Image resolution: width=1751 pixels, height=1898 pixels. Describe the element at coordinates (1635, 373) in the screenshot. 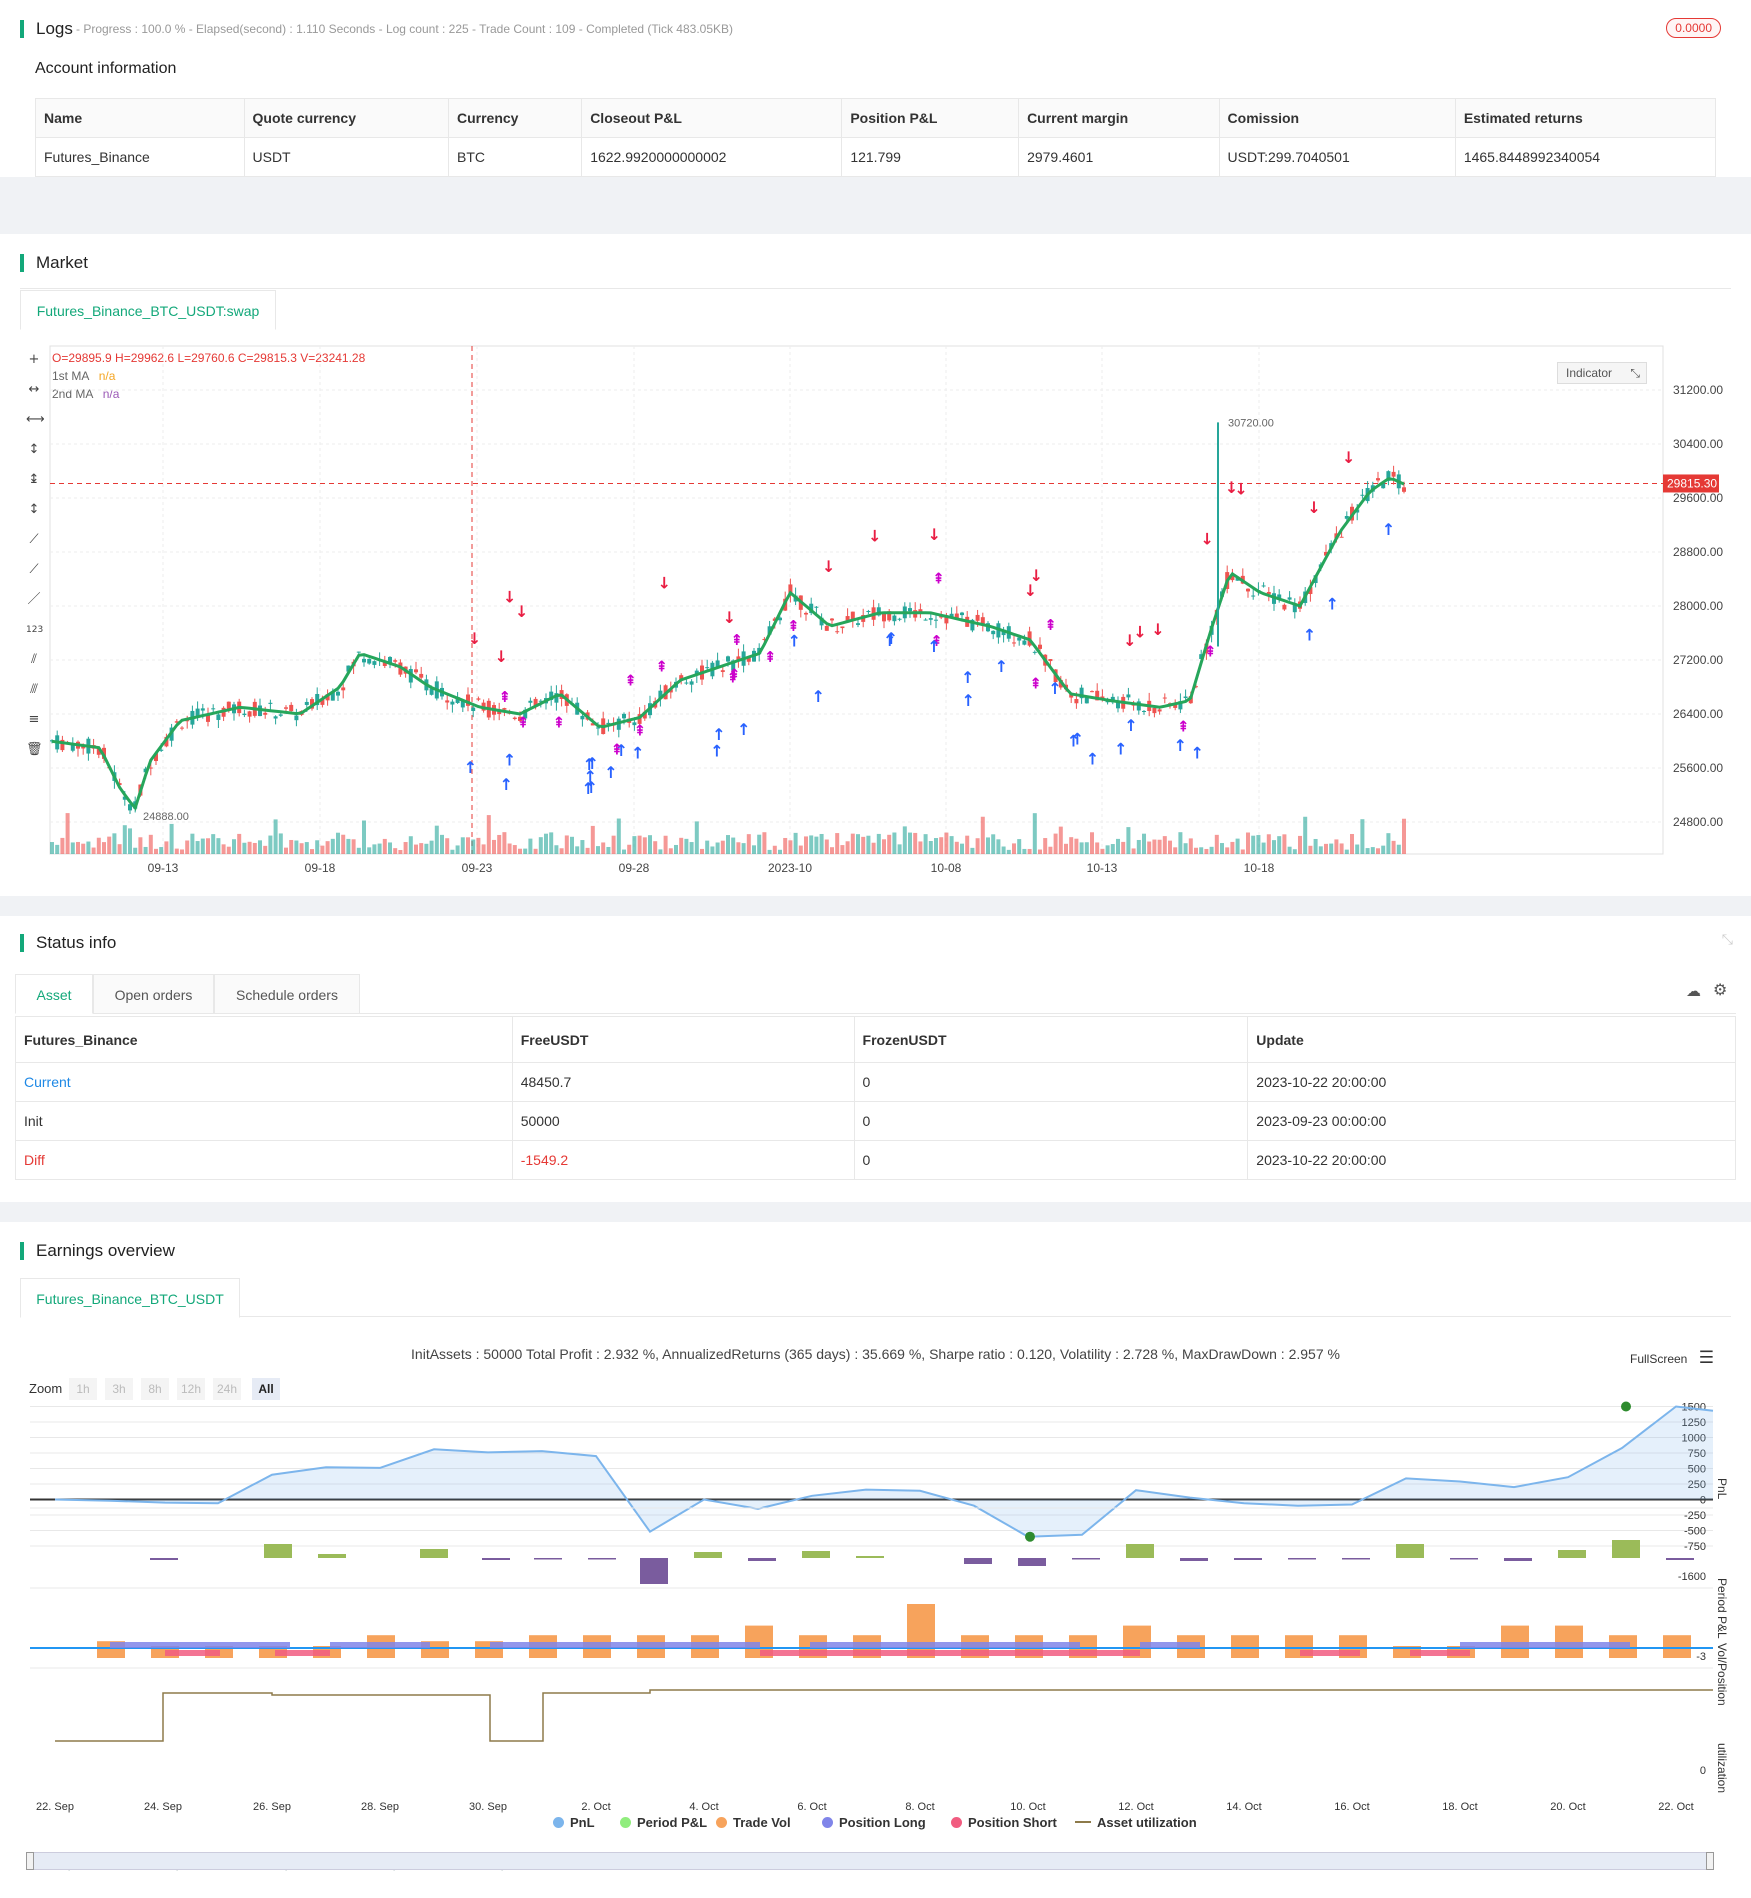

I see `expand-icon: ⤡` at that location.